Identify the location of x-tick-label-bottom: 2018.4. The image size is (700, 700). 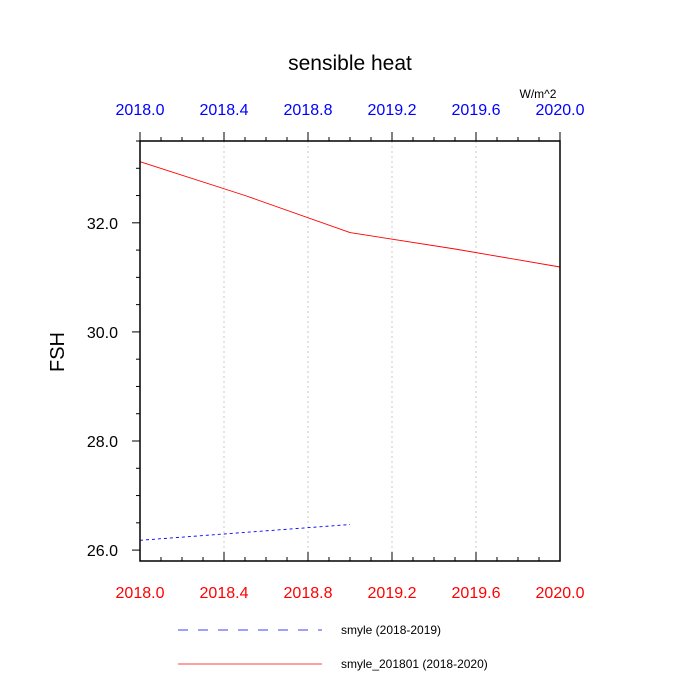
(224, 593).